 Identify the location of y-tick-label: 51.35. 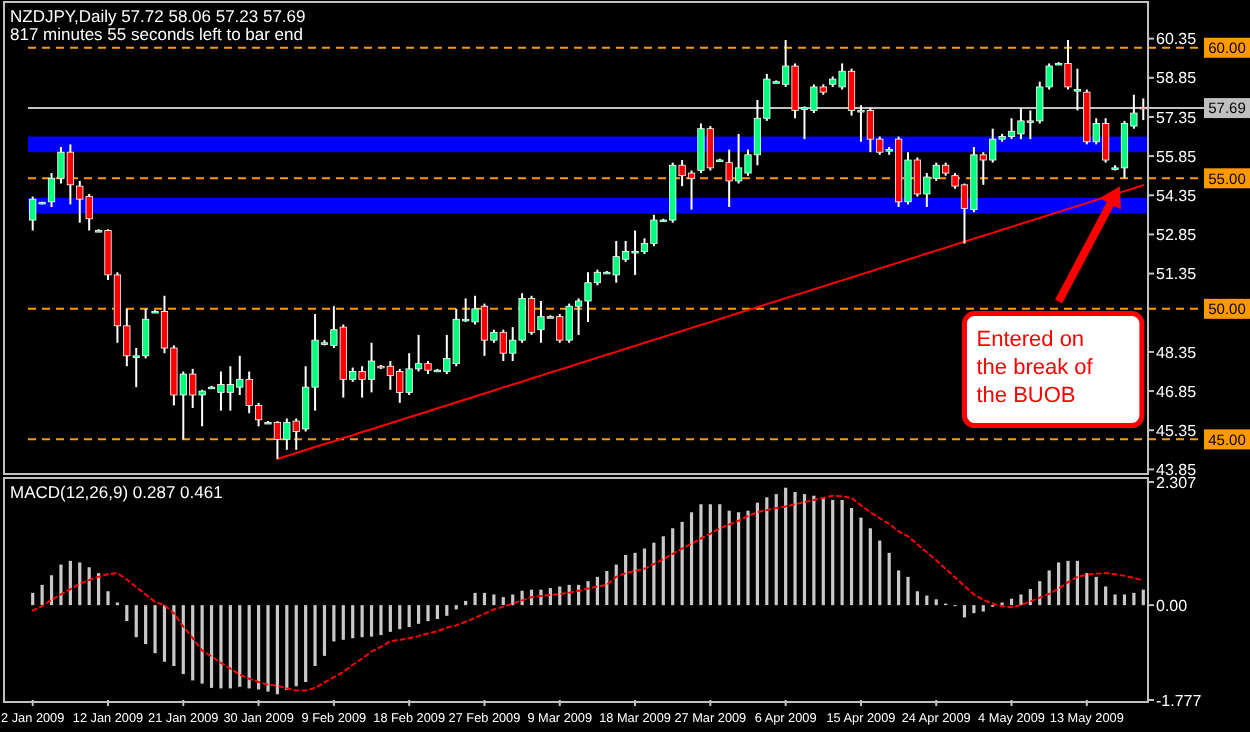
(1177, 274).